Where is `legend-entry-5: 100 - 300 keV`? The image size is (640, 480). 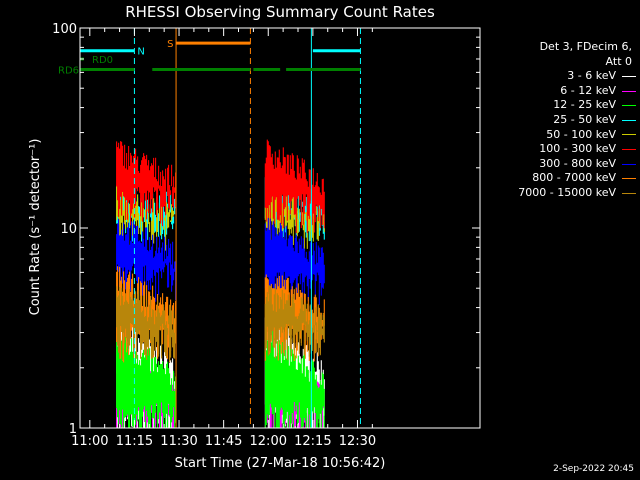
legend-entry-5: 100 - 300 keV is located at coordinates (561, 149).